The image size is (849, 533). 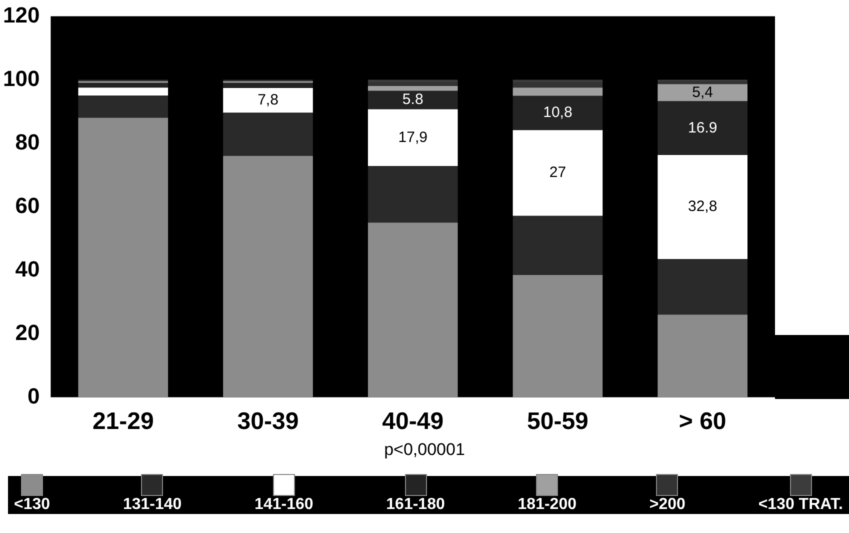 I want to click on x-tick-label: 21-29, so click(x=123, y=422).